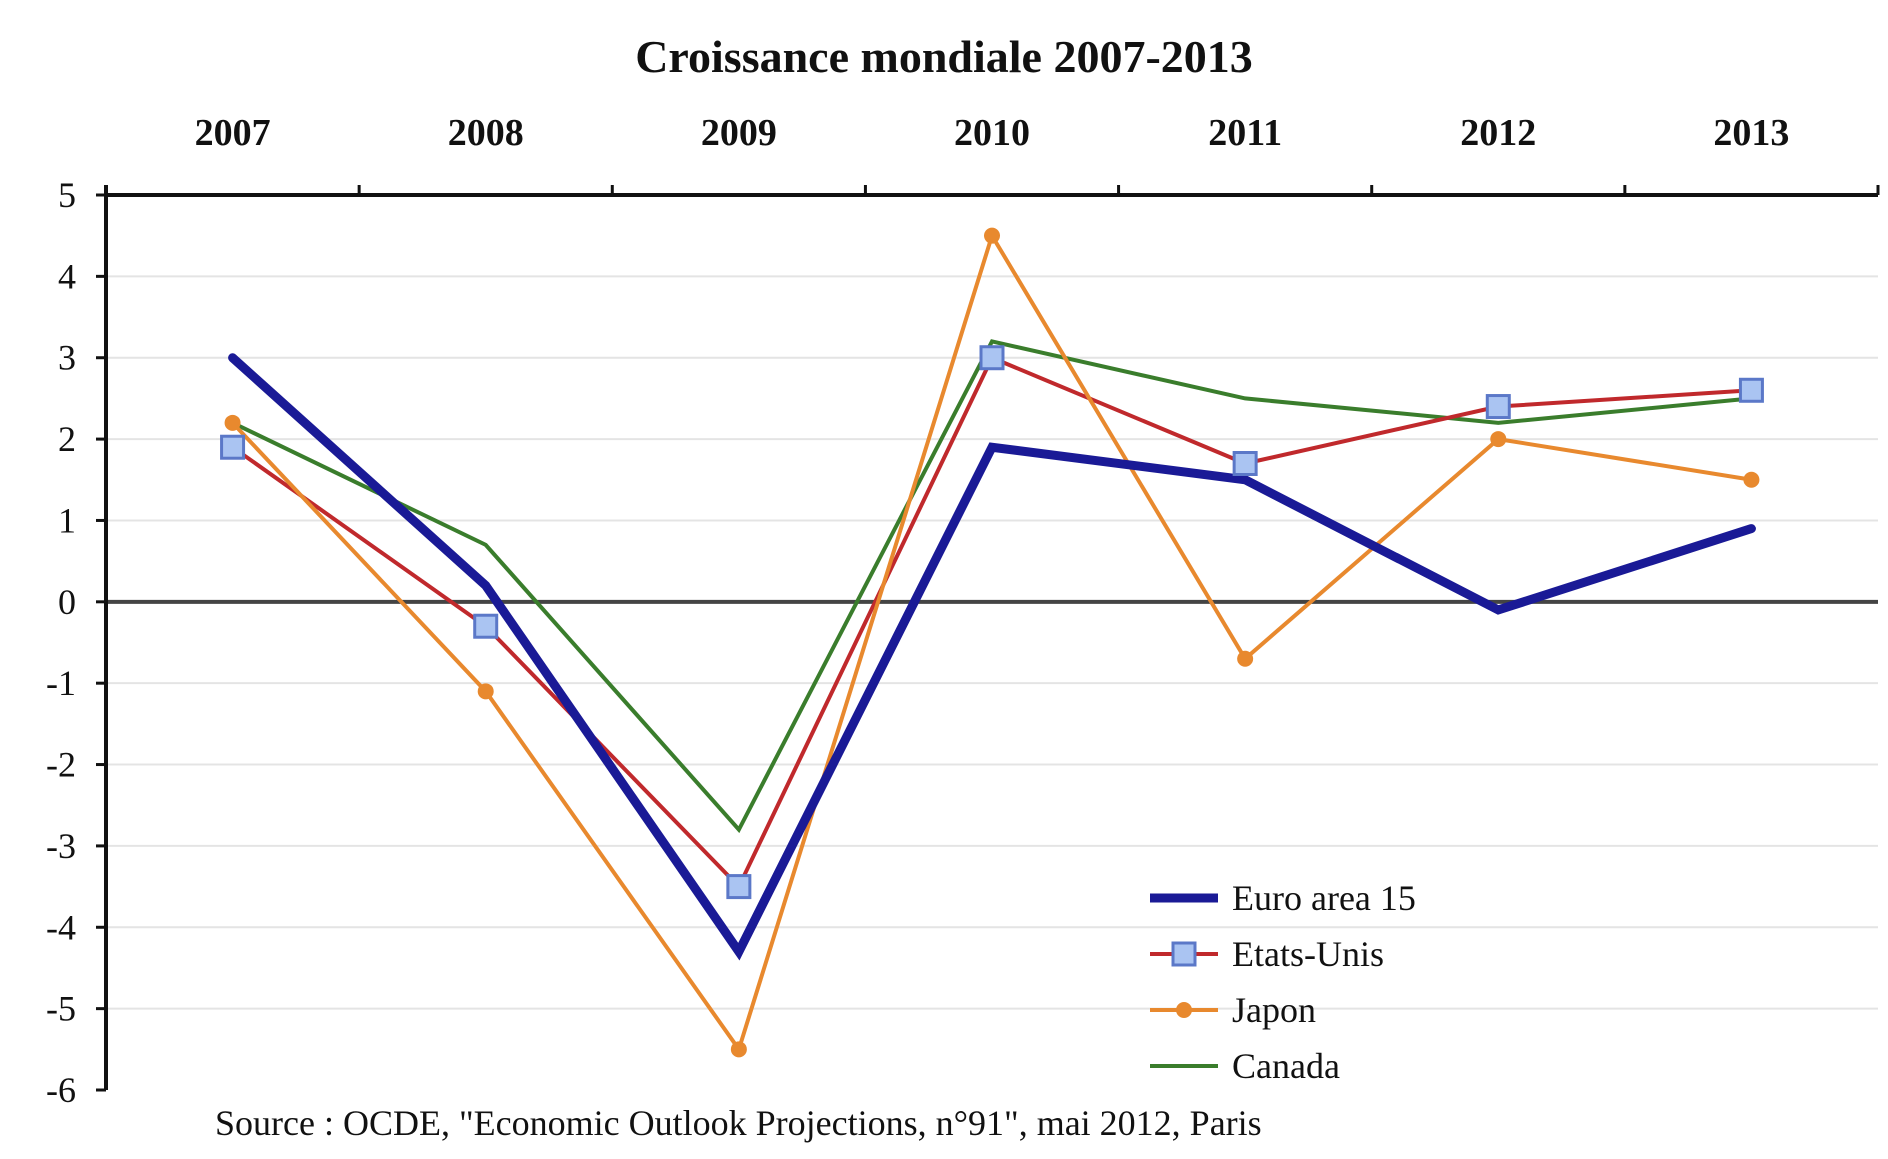  I want to click on legend-marker-etats-unis, so click(1184, 954).